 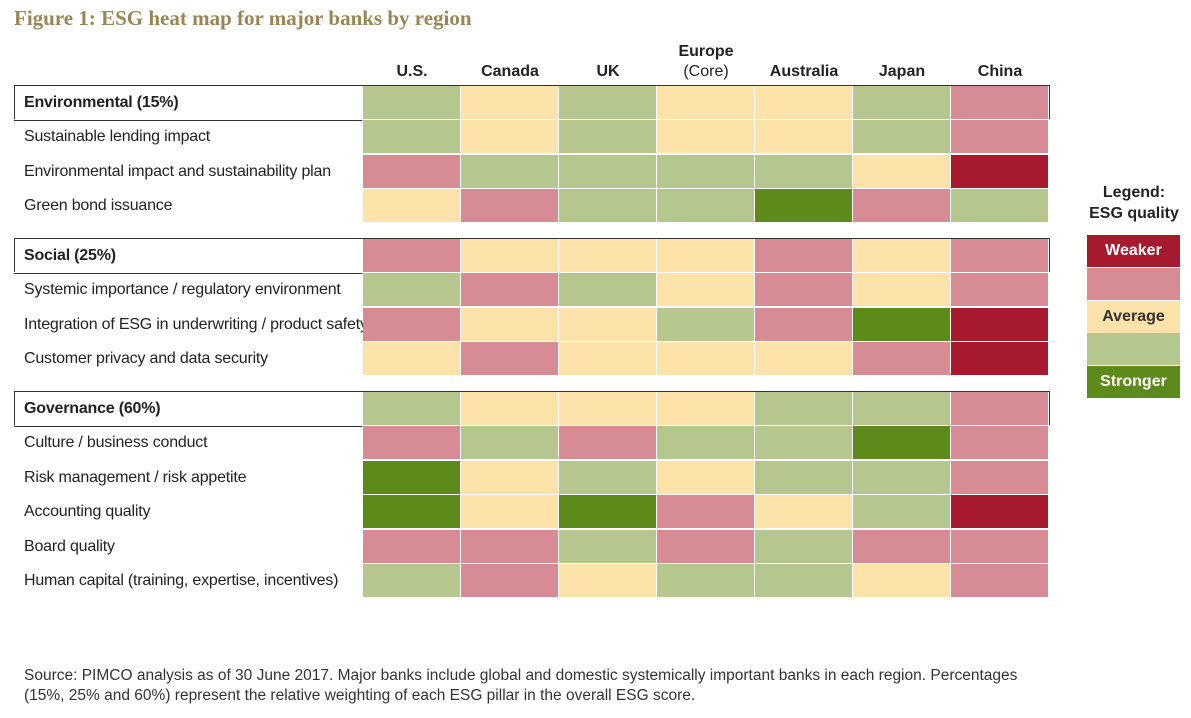 What do you see at coordinates (706, 61) in the screenshot?
I see `column-header-3: Europe (Core)` at bounding box center [706, 61].